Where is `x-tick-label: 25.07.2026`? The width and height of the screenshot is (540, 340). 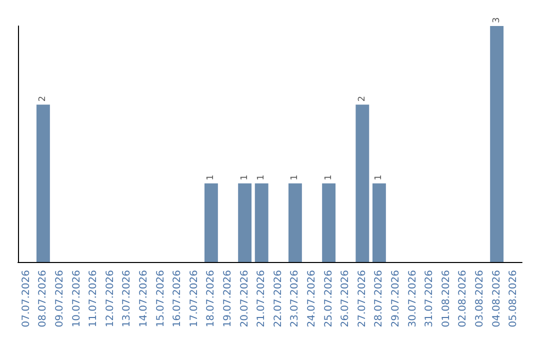
x-tick-label: 25.07.2026 is located at coordinates (328, 299).